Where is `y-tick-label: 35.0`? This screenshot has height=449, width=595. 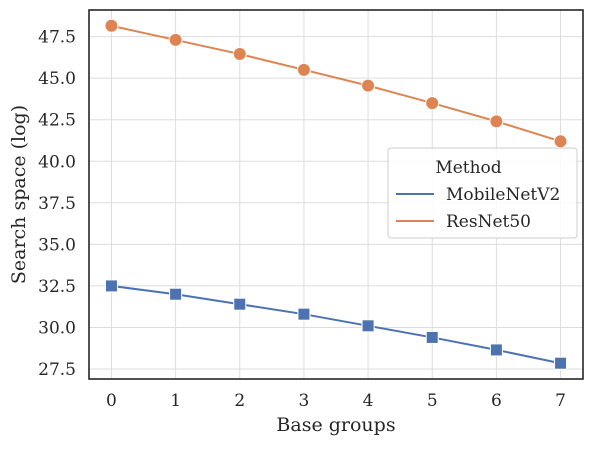 y-tick-label: 35.0 is located at coordinates (57, 245).